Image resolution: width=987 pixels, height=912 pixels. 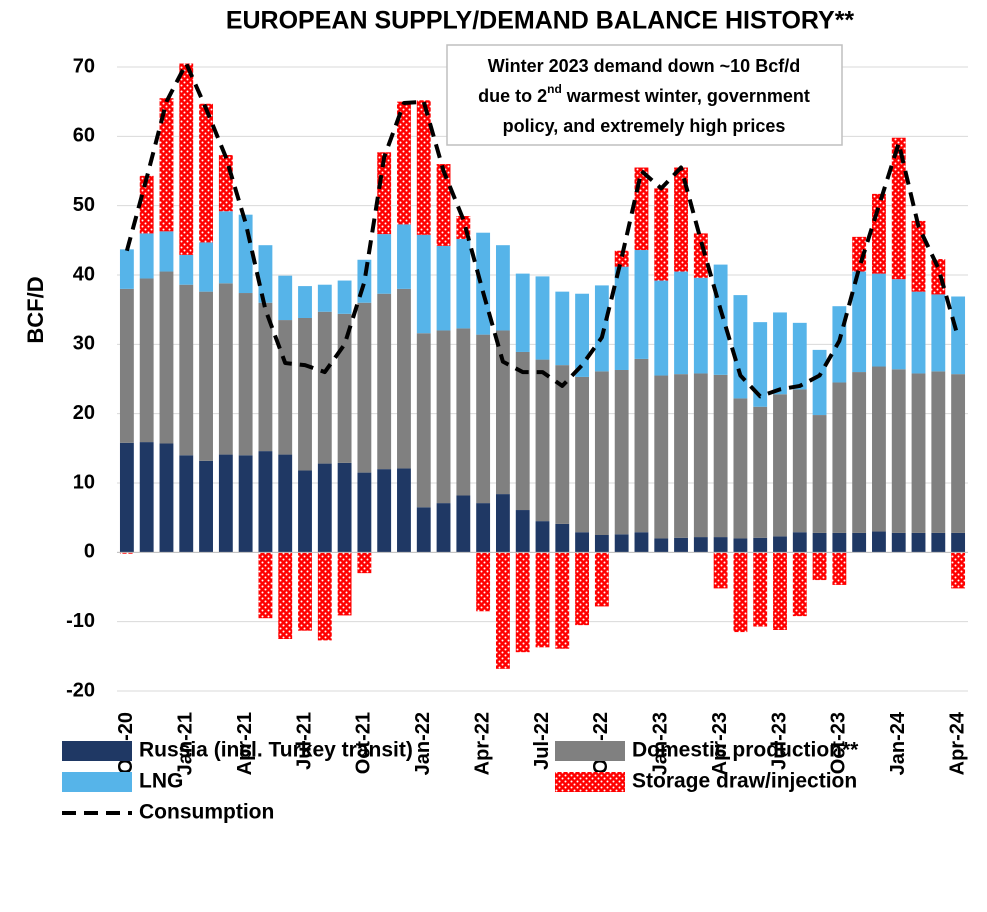 I want to click on x-tick-label: Apr-23, so click(x=720, y=743).